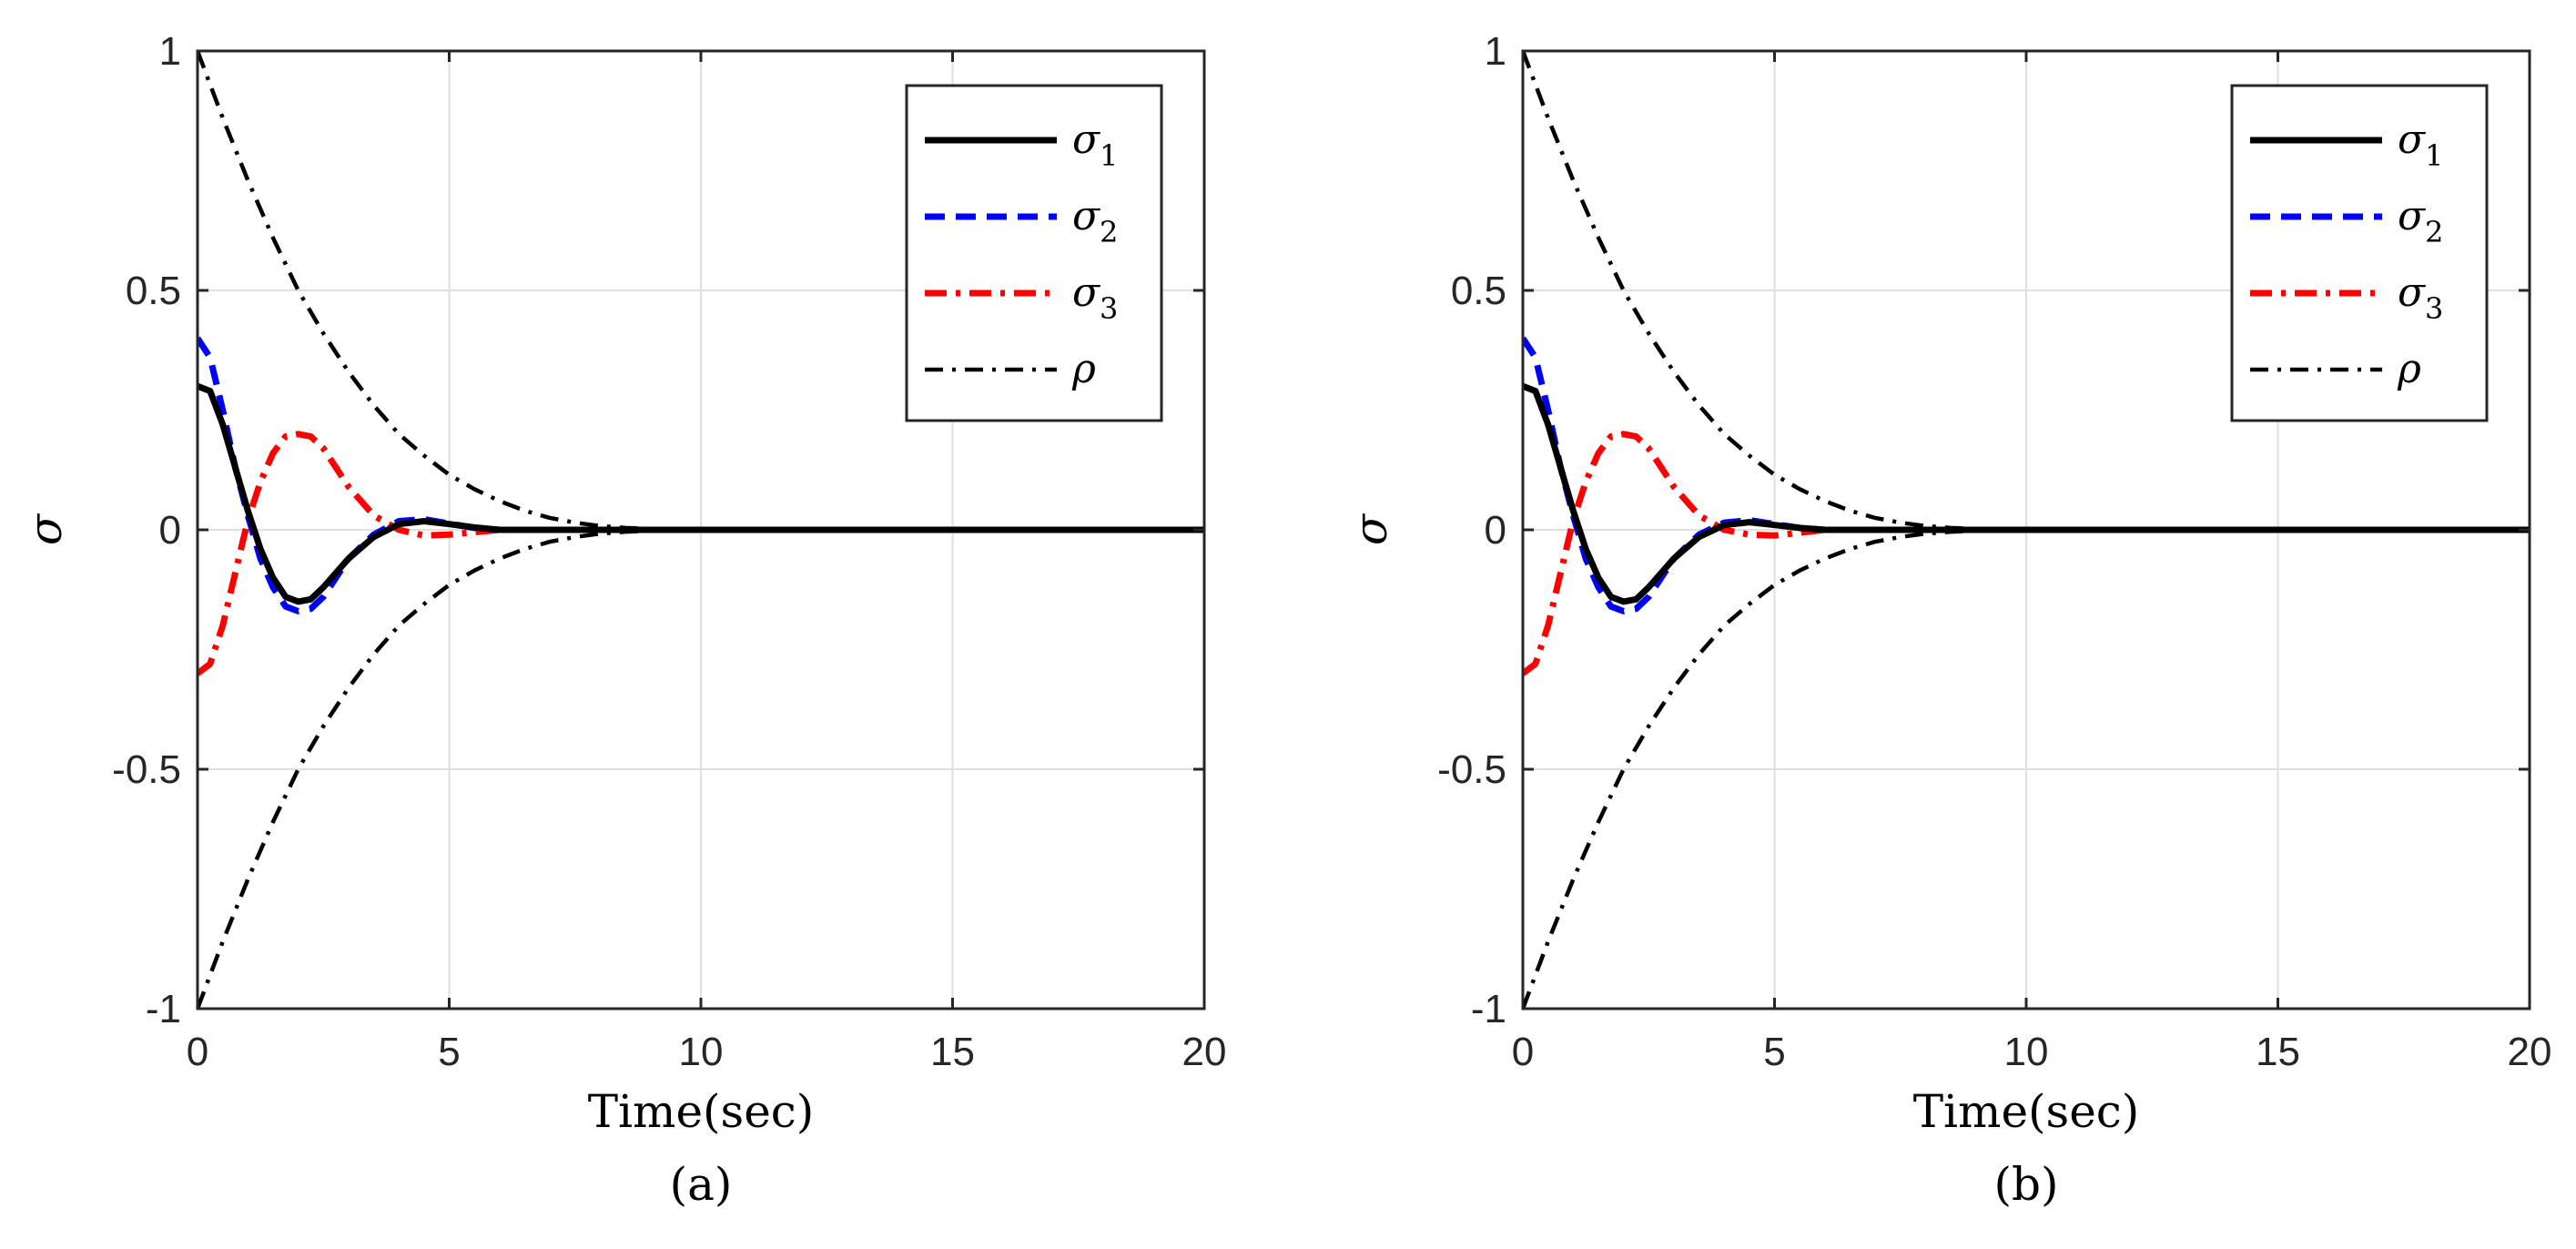 The image size is (2576, 1249). I want to click on series-line-σ3, so click(701, 553).